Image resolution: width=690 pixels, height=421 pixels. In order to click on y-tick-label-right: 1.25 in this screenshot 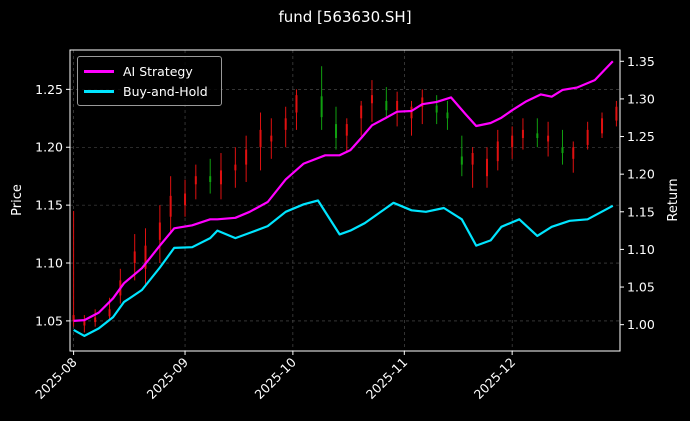, I will do `click(641, 136)`.